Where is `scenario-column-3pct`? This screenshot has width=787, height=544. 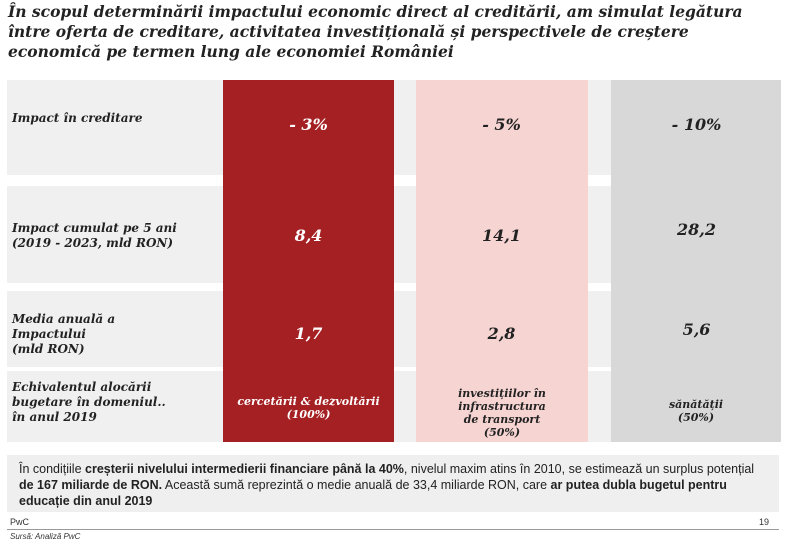 scenario-column-3pct is located at coordinates (308, 261).